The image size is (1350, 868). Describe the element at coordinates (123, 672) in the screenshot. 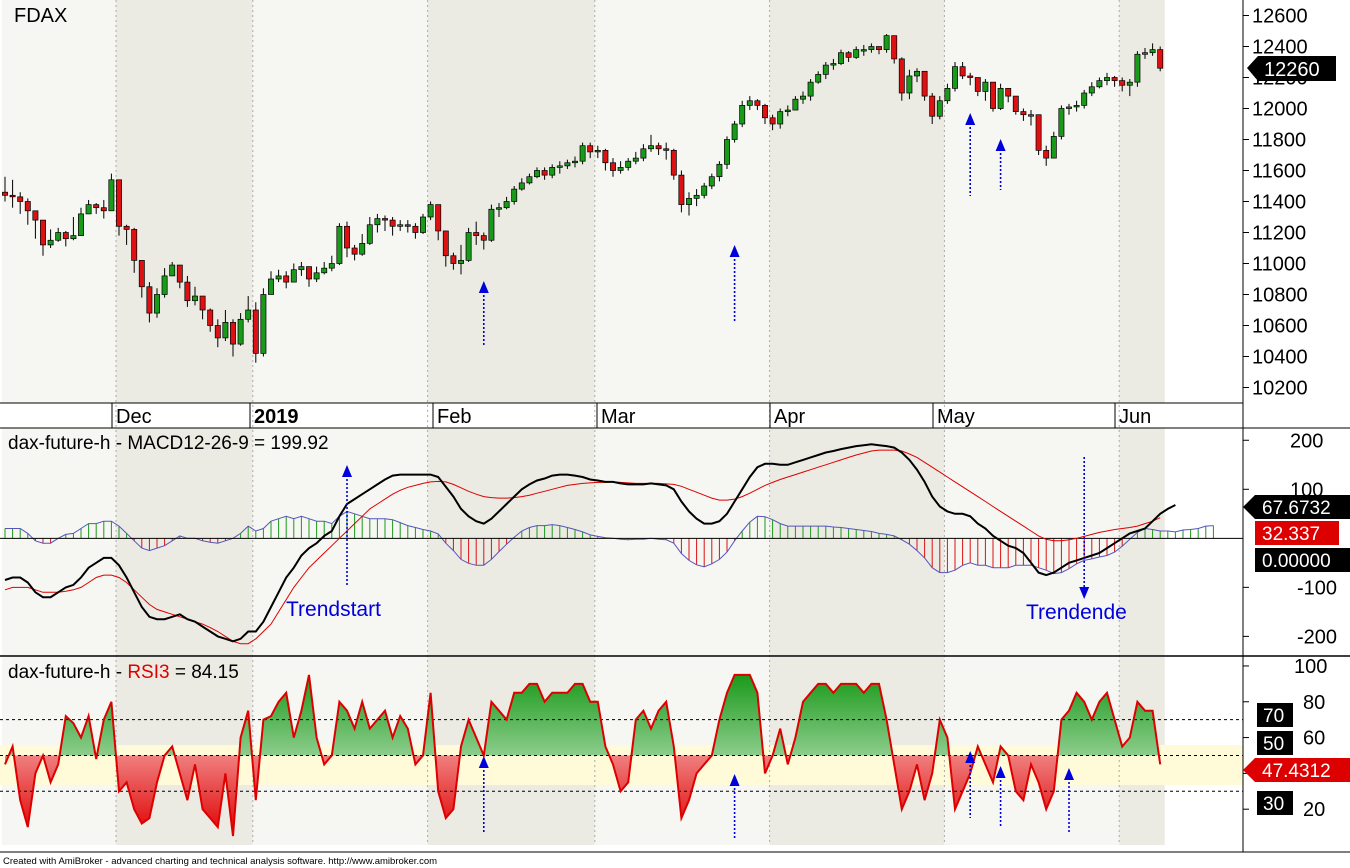

I see `rsi-pane-title: dax-future-h - RSI3 = 84.15` at that location.